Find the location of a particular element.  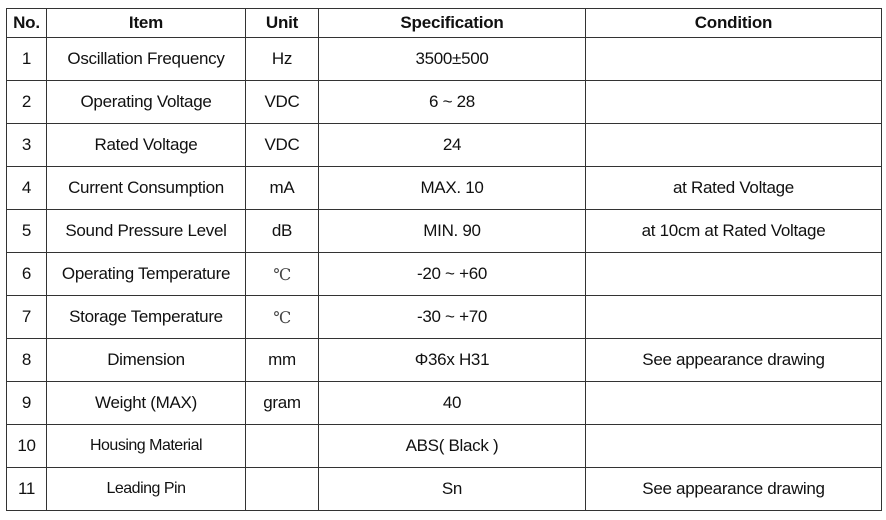

table-row: 2 Operating Voltage VDC 6 ~ 28 is located at coordinates (444, 102).